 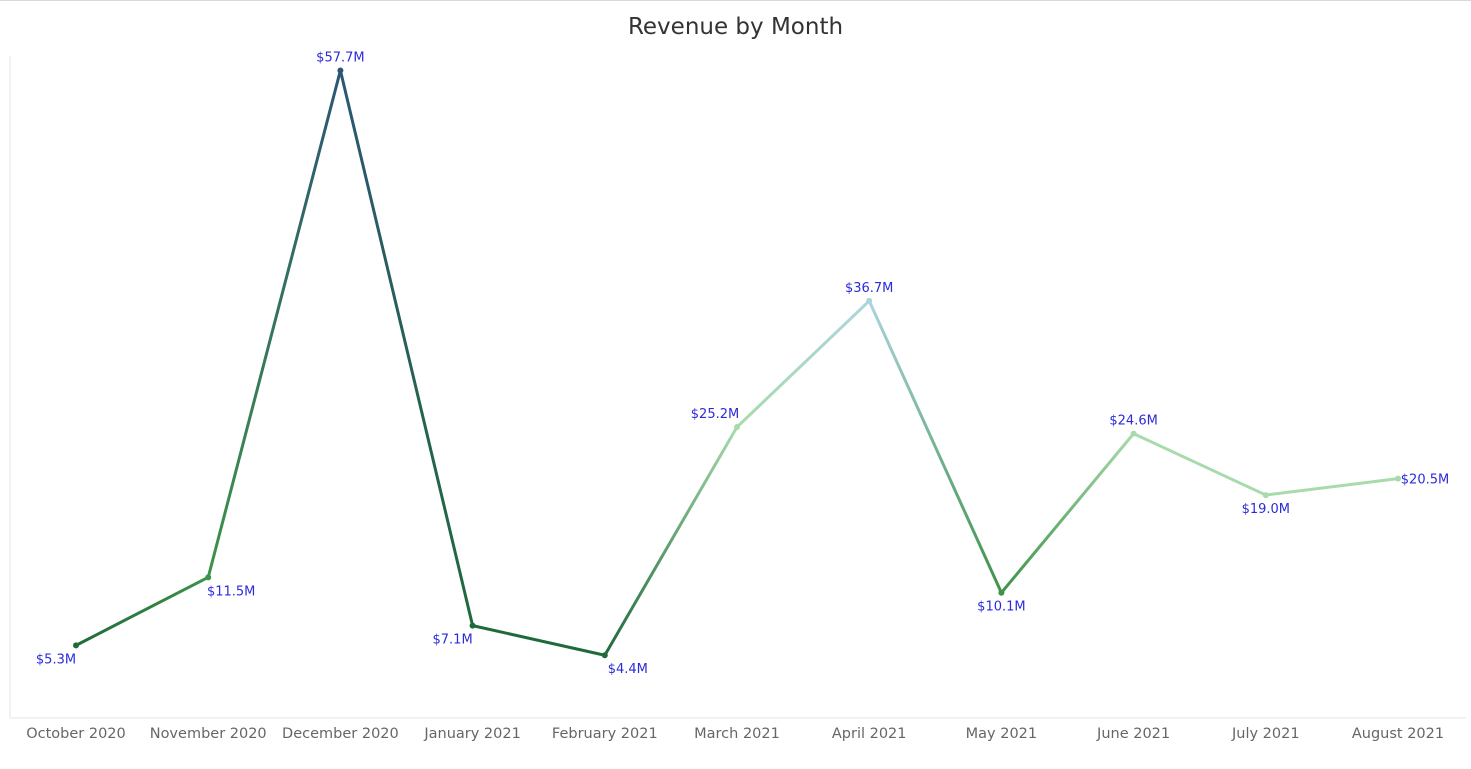 I want to click on data-label: $57.7M, so click(x=340, y=58).